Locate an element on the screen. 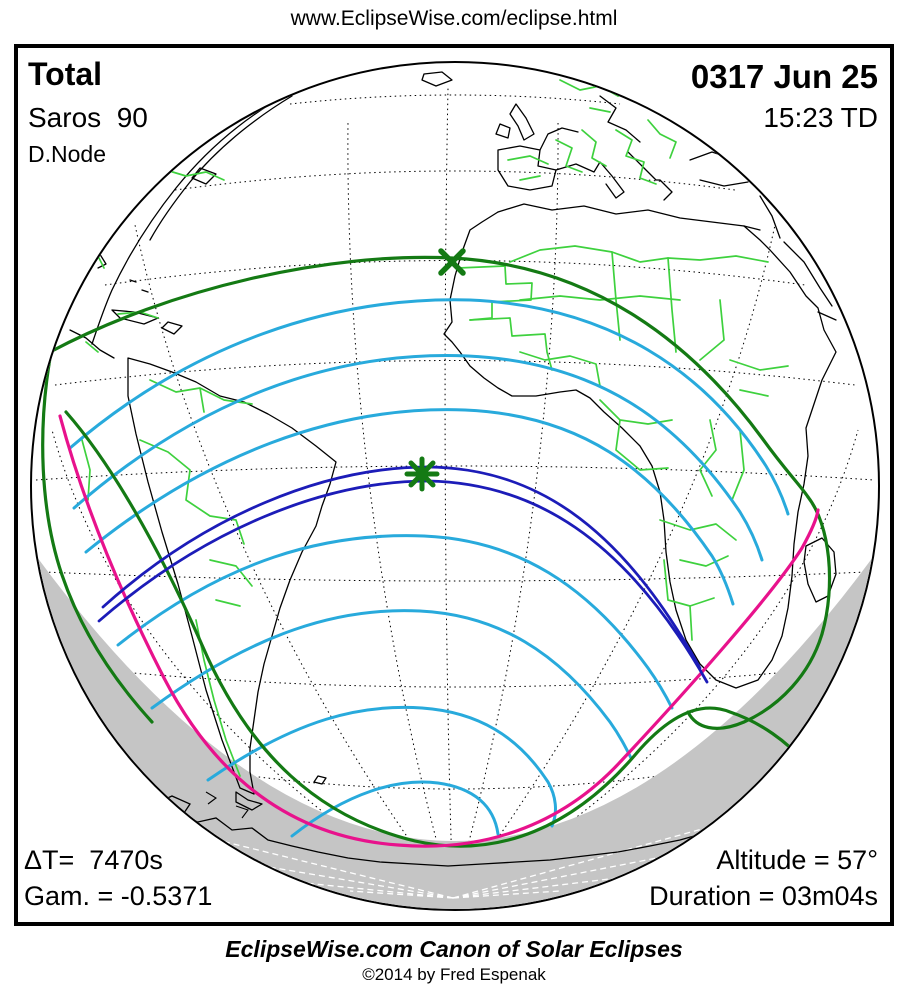  footer-title: EclipseWise.com Canon of Solar Eclipses is located at coordinates (454, 949).